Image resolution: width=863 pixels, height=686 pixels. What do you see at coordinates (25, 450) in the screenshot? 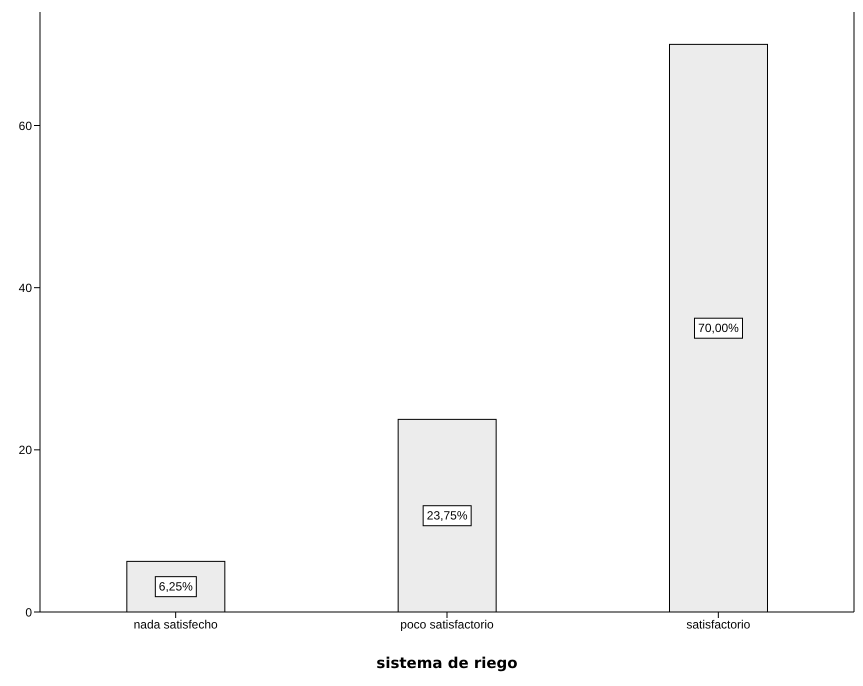
I see `y-tick-label: 20` at bounding box center [25, 450].